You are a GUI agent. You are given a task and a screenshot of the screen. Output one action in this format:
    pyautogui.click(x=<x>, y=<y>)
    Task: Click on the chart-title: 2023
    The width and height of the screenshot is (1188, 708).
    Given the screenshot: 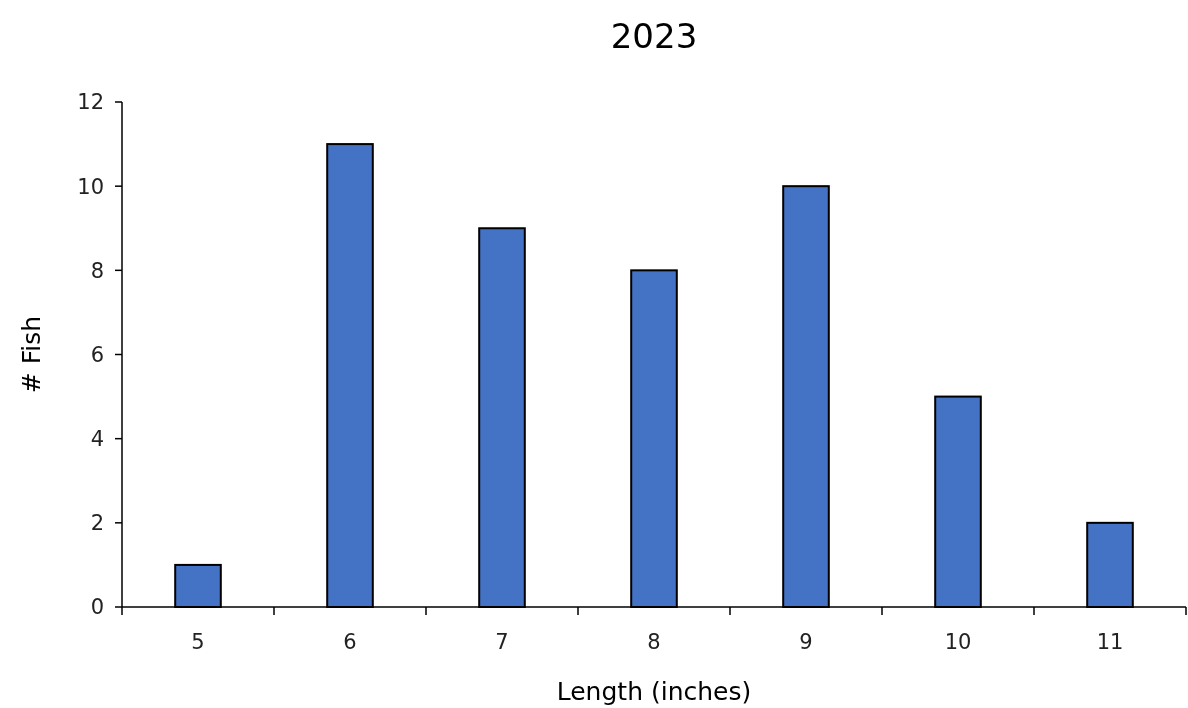 What is the action you would take?
    pyautogui.click(x=654, y=36)
    